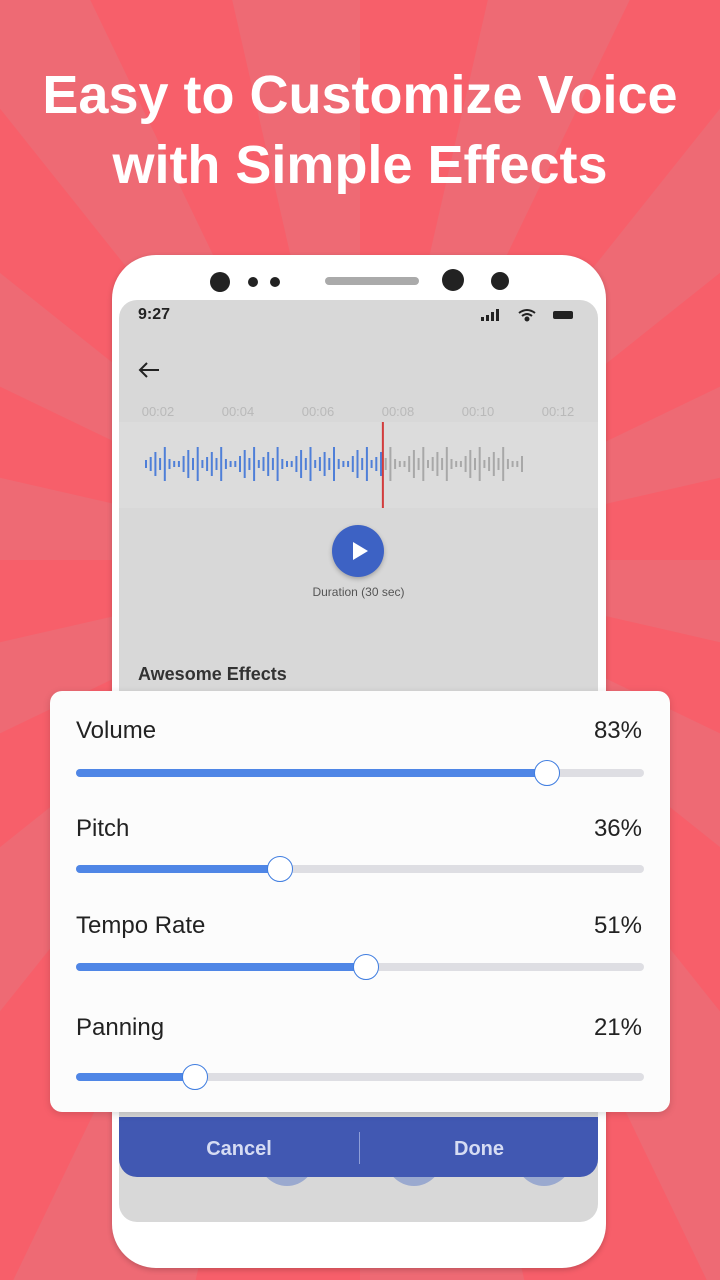  I want to click on volume-slider-fill, so click(312, 773).